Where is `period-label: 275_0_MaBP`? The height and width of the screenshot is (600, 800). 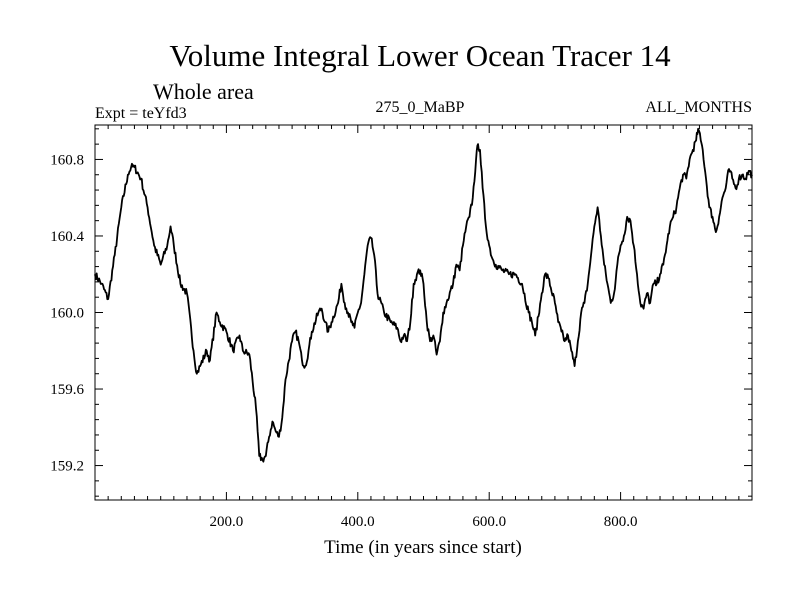
period-label: 275_0_MaBP is located at coordinates (420, 107).